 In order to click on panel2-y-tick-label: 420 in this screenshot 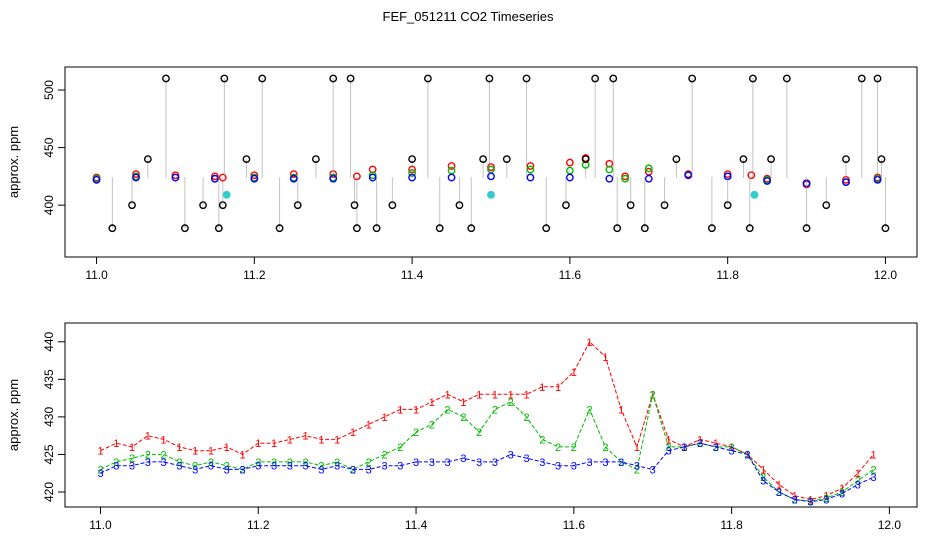, I will do `click(49, 492)`.